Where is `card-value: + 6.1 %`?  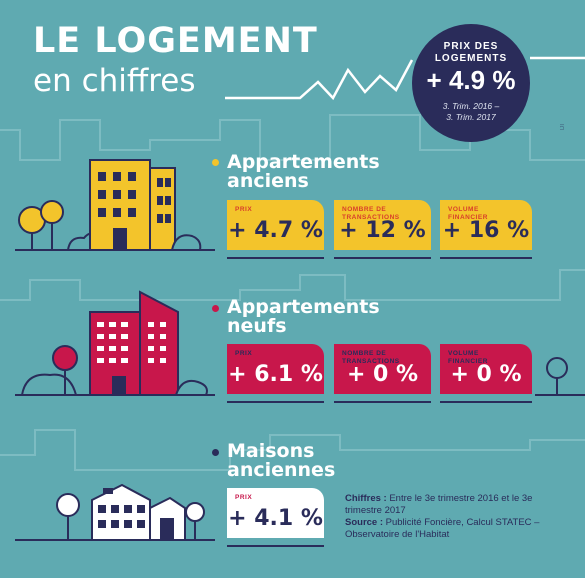 card-value: + 6.1 % is located at coordinates (275, 374).